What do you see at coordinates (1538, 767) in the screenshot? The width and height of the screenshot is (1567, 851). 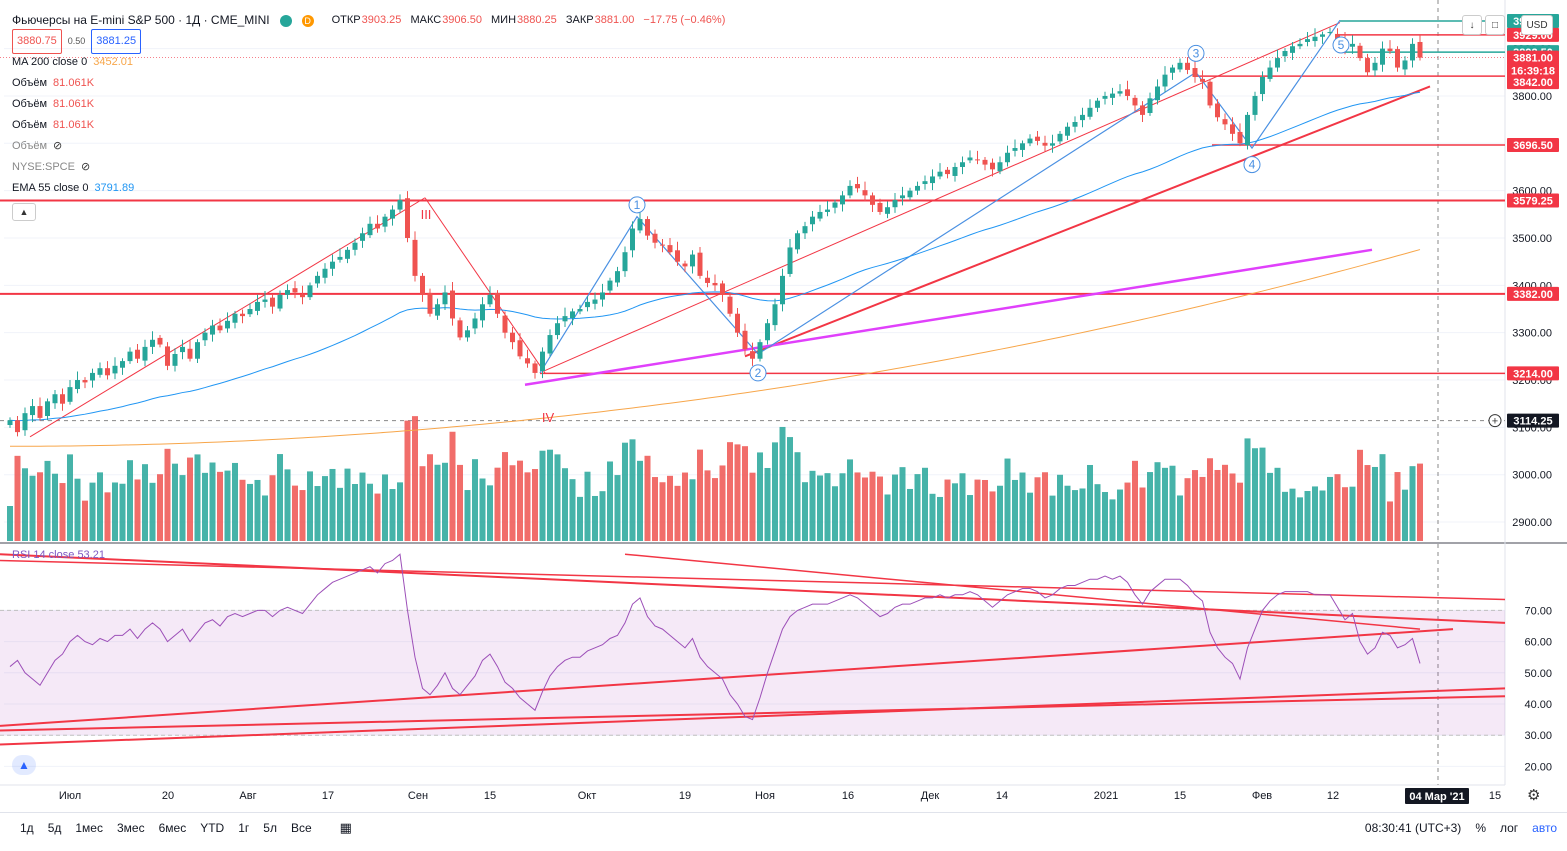 I see `rsi-tick: 20.00` at bounding box center [1538, 767].